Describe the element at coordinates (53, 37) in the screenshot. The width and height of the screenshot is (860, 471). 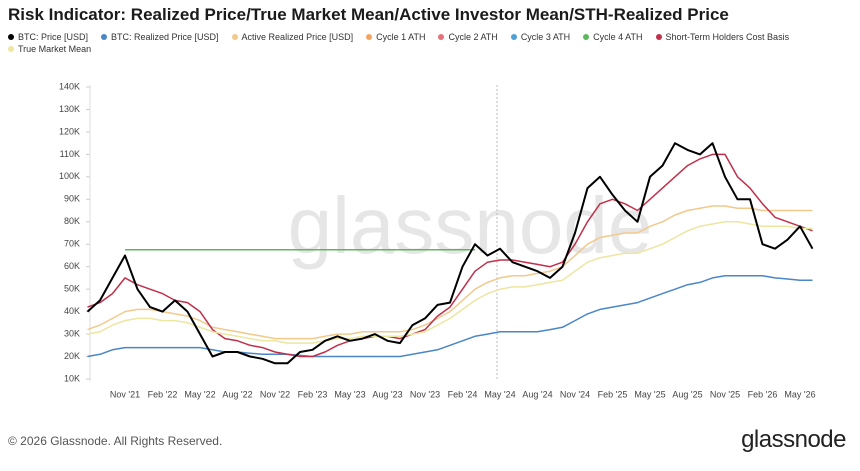
I see `legend-label: BTC: Price [USD]` at that location.